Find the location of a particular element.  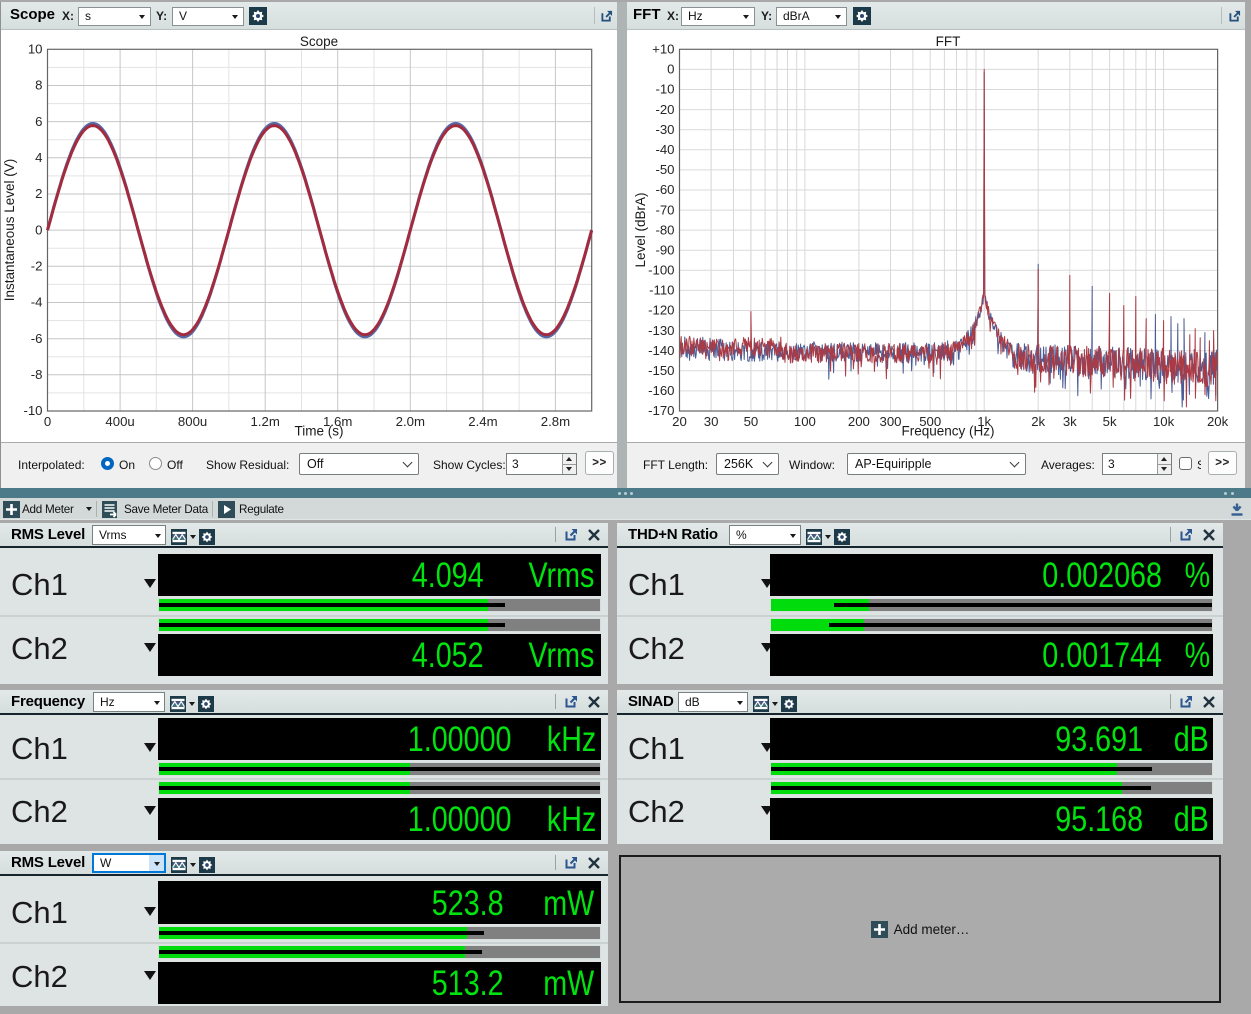

svg-text: 1.6m is located at coordinates (337, 421).